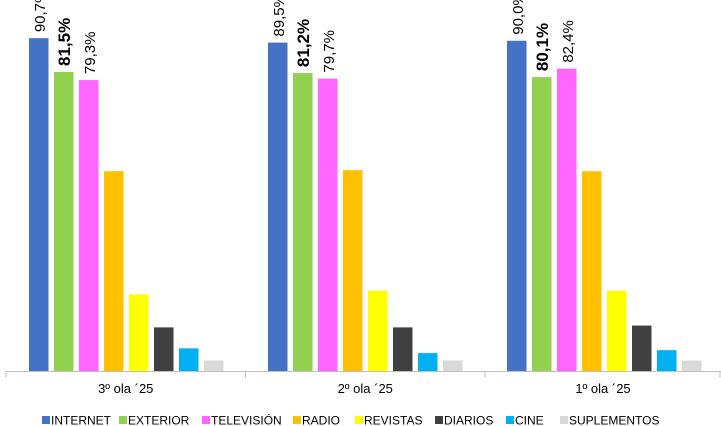 The height and width of the screenshot is (426, 721). I want to click on data-label-televisión-3: 82,4%, so click(568, 41).